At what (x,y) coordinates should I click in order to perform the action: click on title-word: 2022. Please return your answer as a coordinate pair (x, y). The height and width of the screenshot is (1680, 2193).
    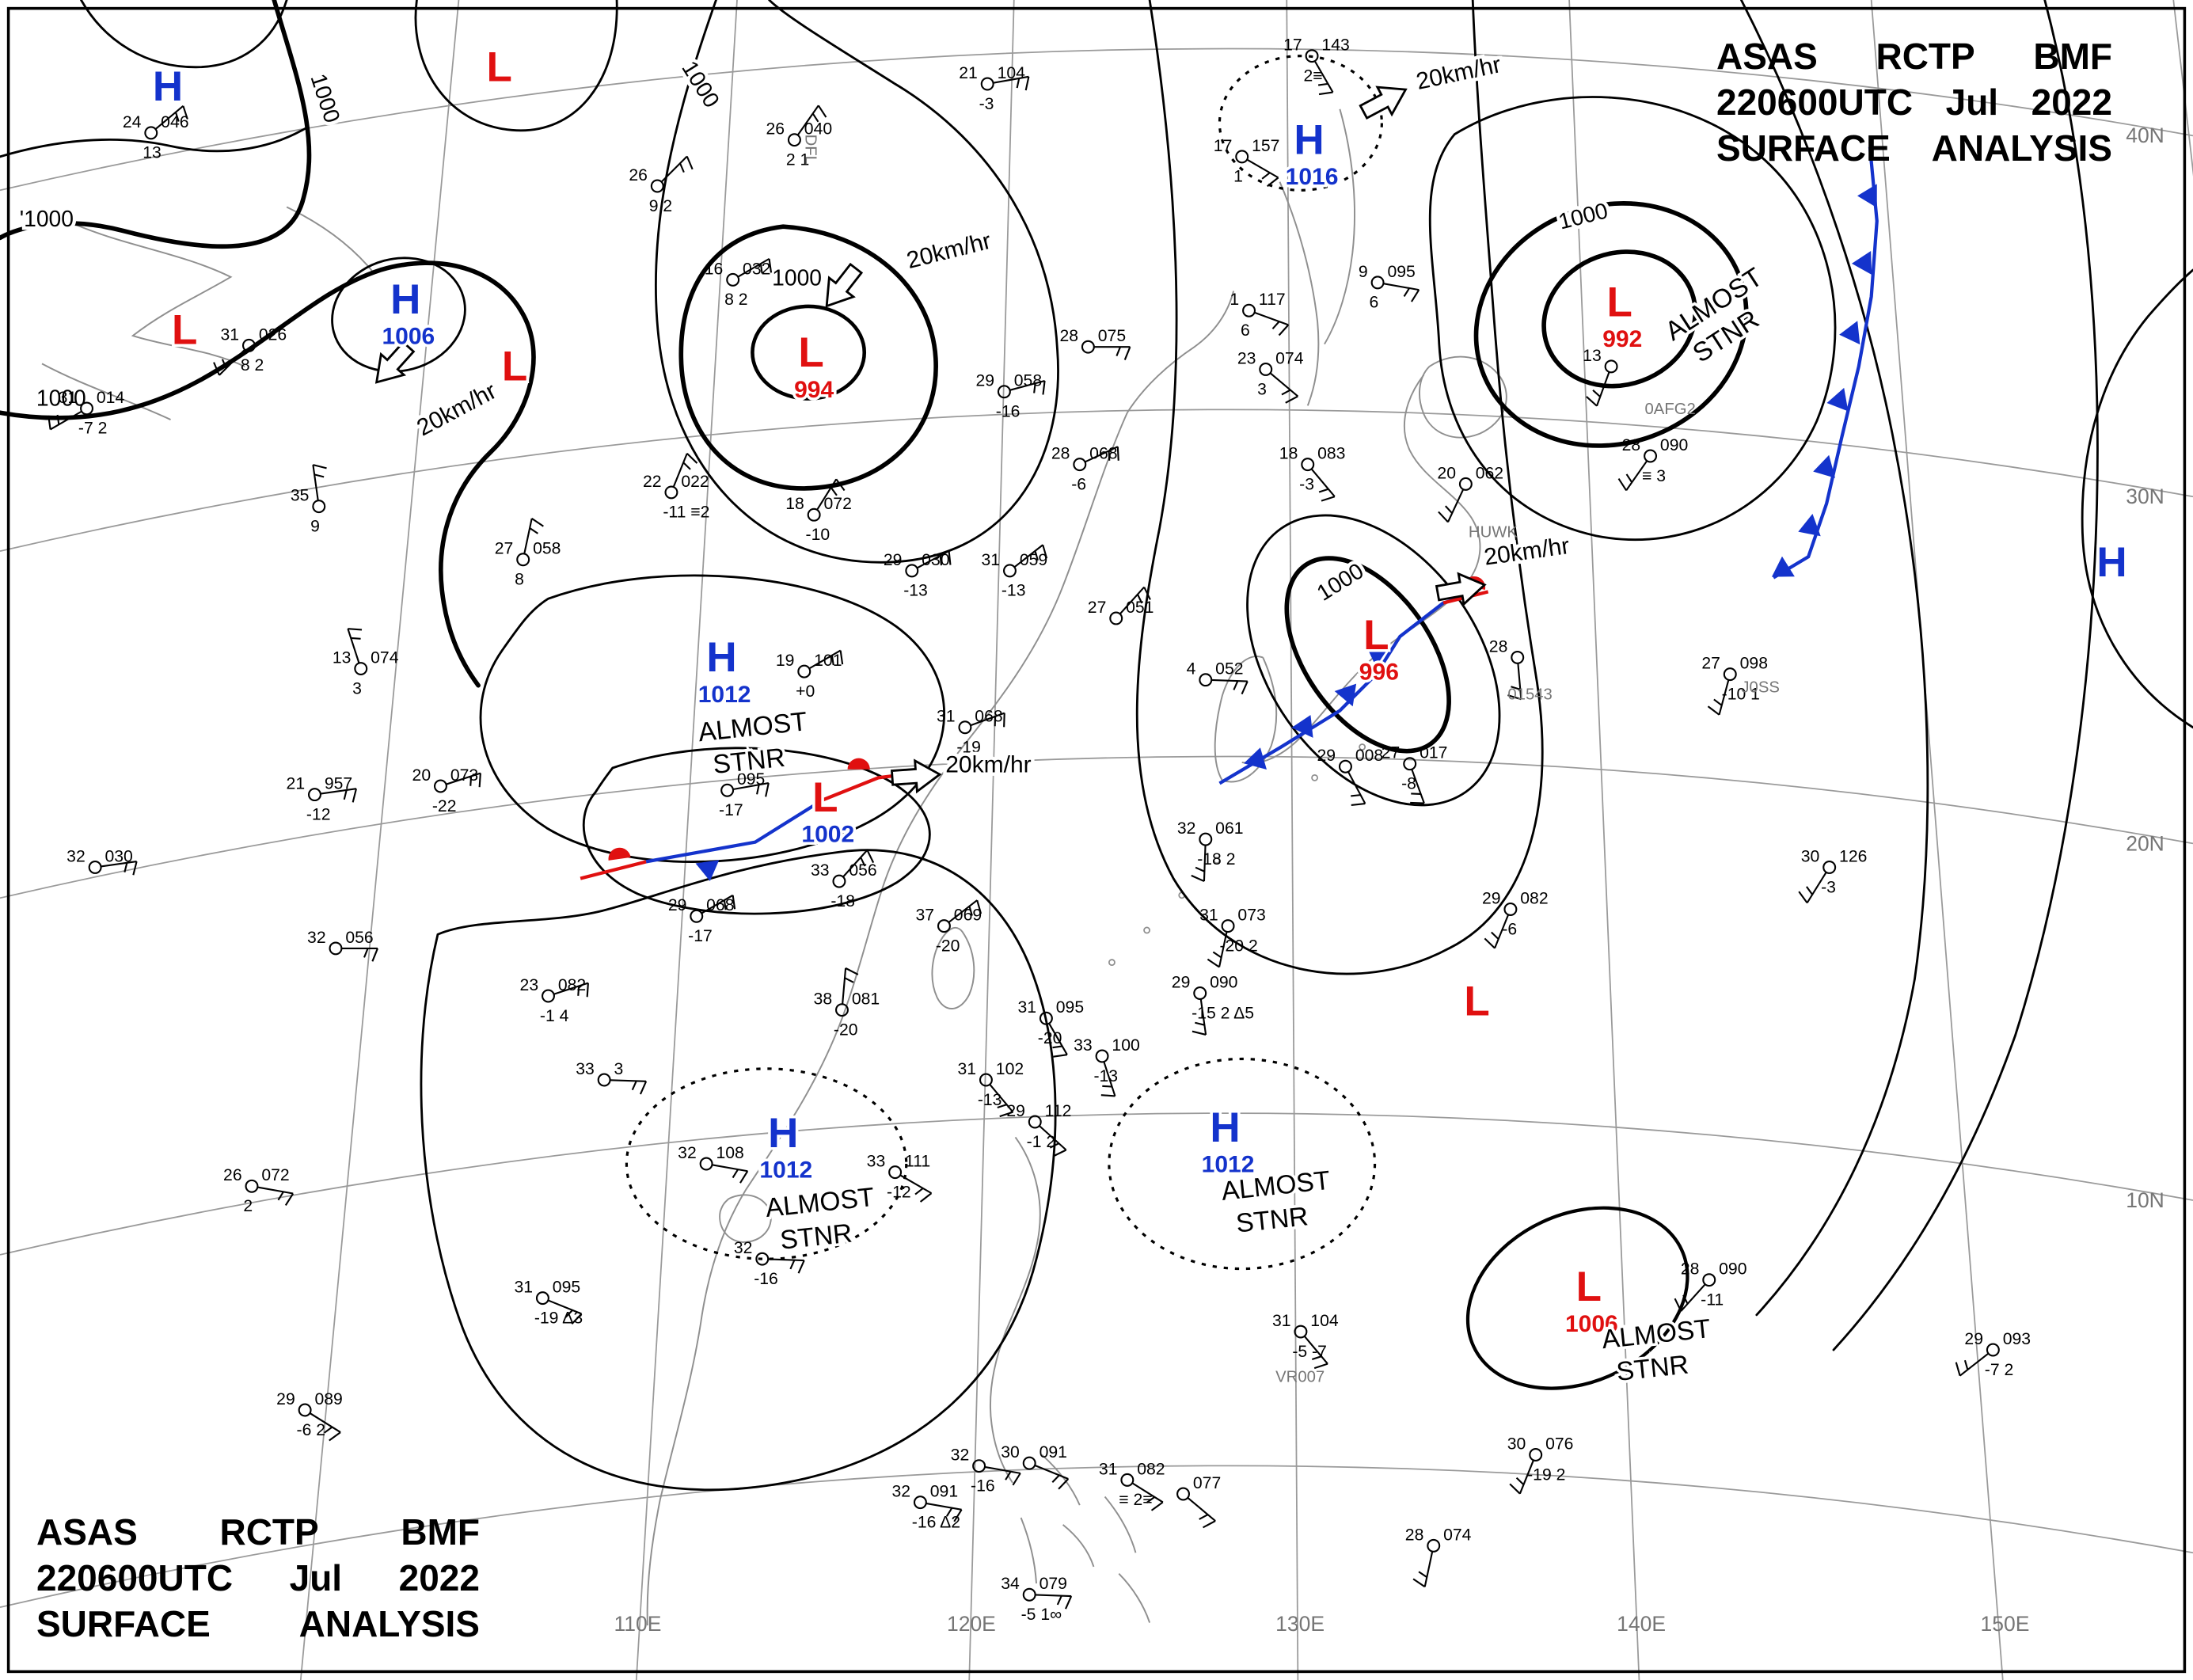
    Looking at the image, I should click on (2071, 102).